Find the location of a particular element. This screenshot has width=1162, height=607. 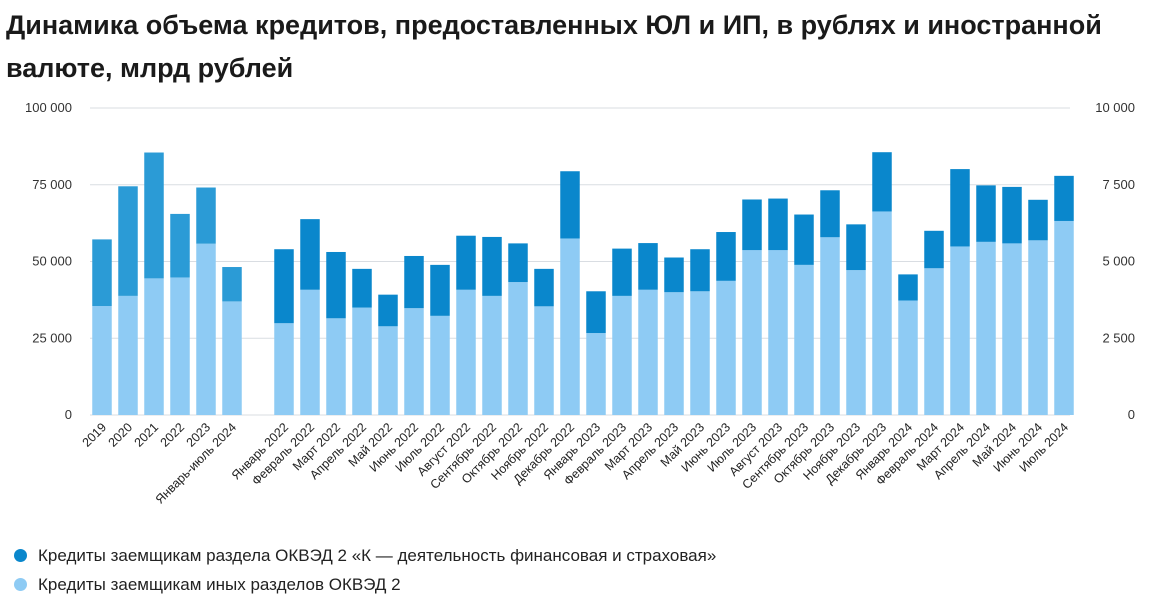

y-tick-label-right: 0 is located at coordinates (1131, 414).